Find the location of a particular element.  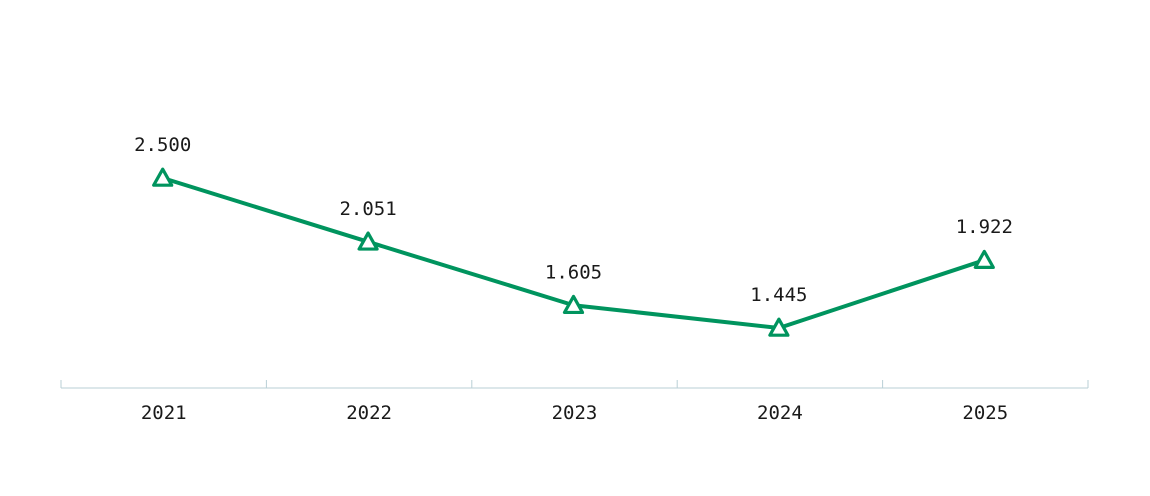

x-tick-label: 2022 is located at coordinates (369, 413).